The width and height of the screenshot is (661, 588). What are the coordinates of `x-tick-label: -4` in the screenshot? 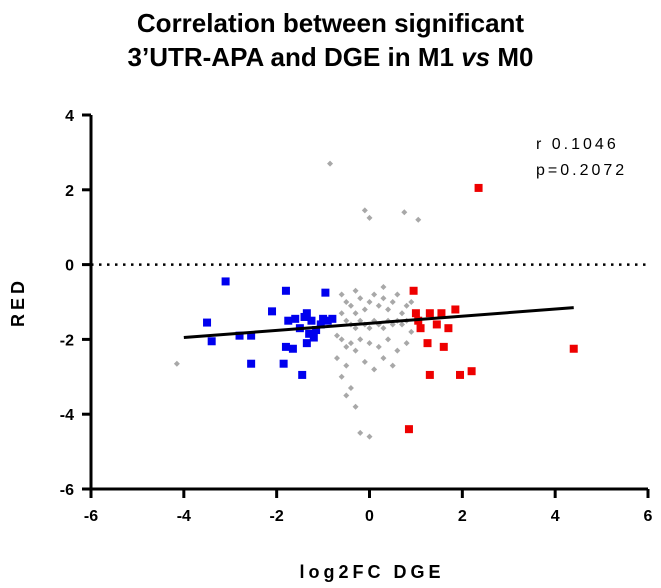 It's located at (184, 516).